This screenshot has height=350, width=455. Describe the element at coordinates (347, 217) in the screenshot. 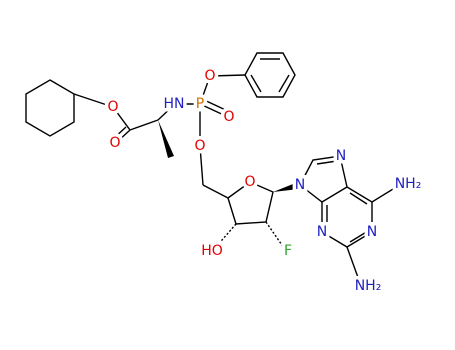

I see `pyrimidine` at that location.